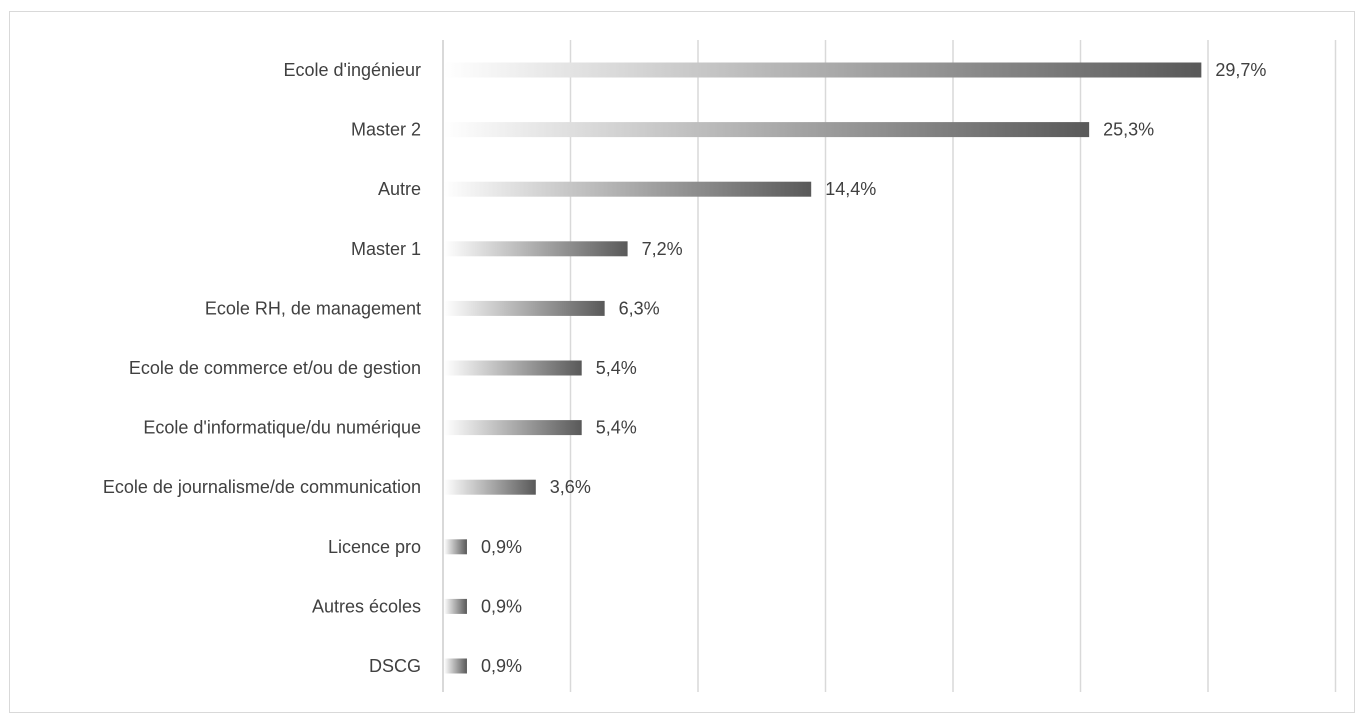 The width and height of the screenshot is (1356, 714). I want to click on category-label: Master 1, so click(386, 249).